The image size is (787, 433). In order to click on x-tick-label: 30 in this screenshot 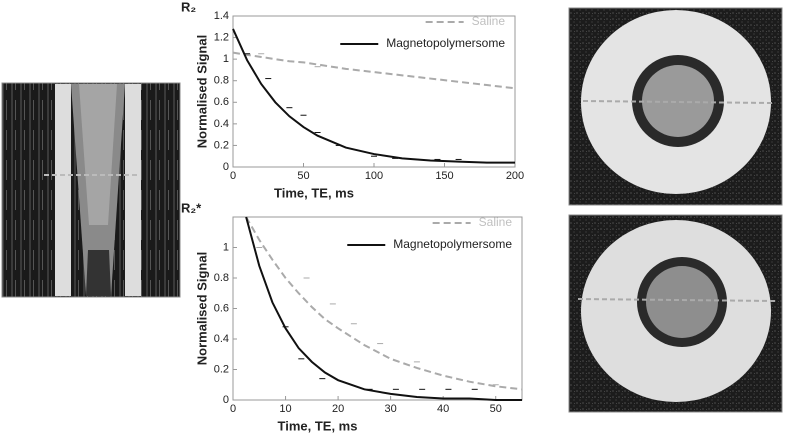, I will do `click(391, 409)`.